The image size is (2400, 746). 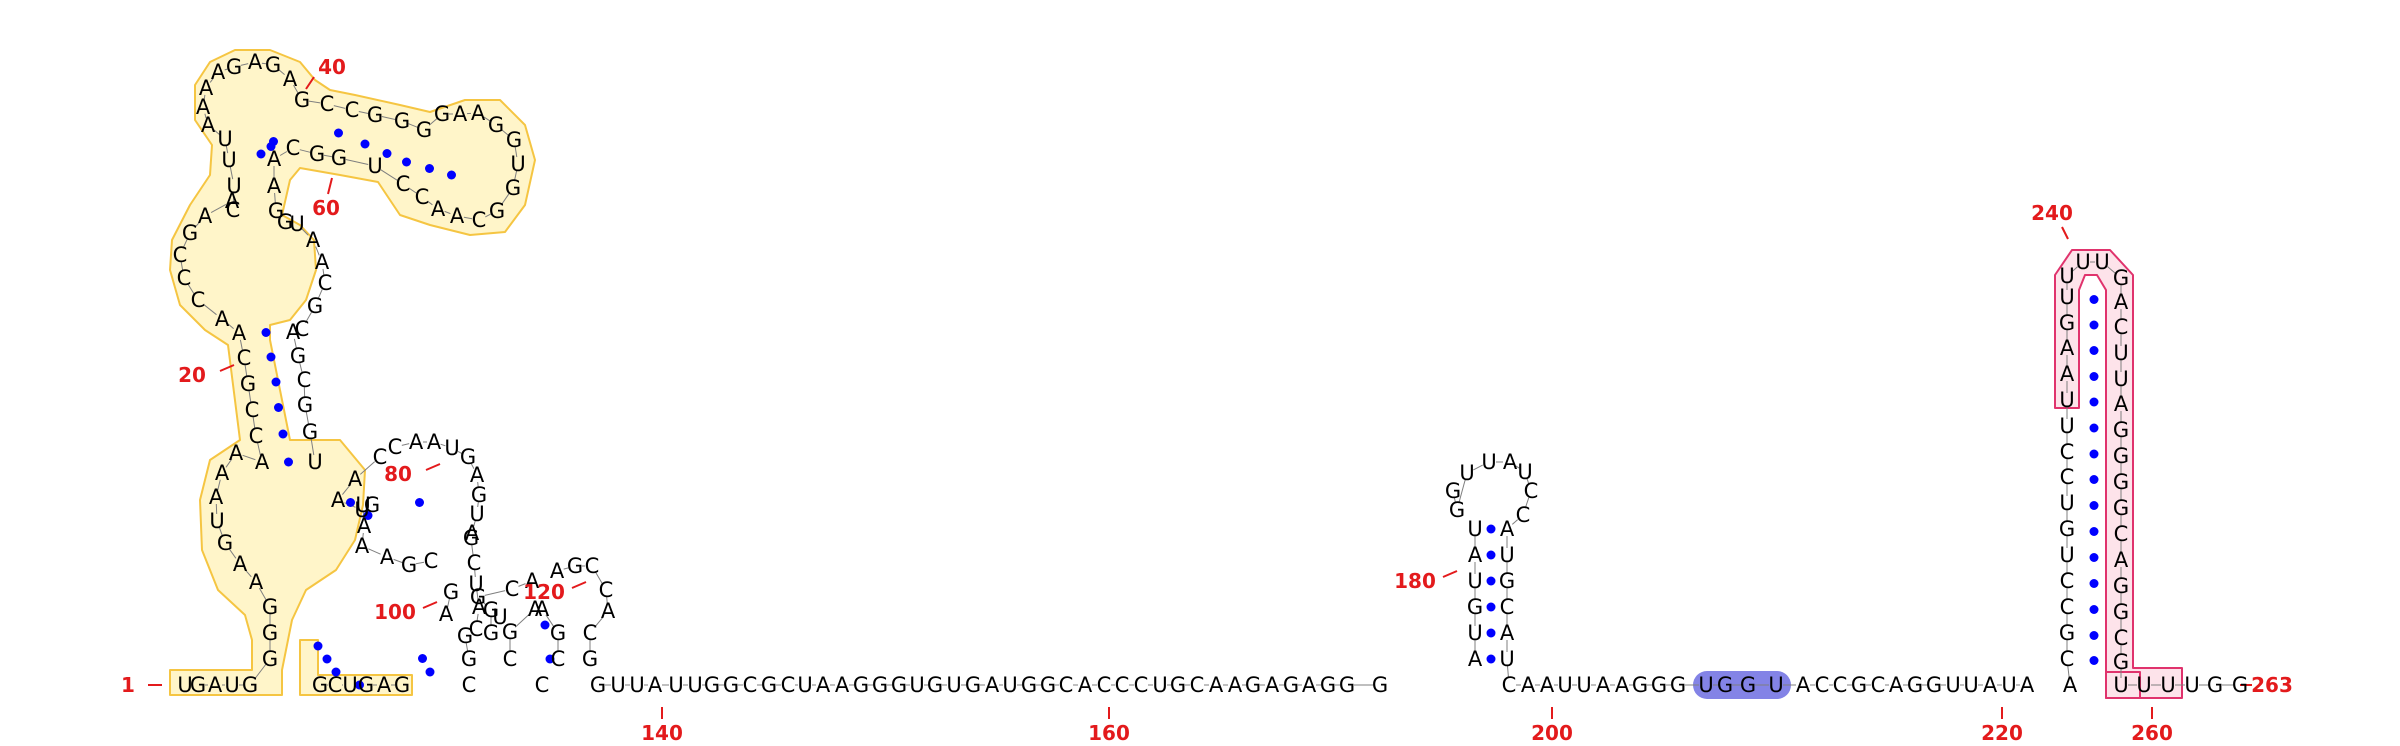 I want to click on position-label: 20, so click(x=192, y=375).